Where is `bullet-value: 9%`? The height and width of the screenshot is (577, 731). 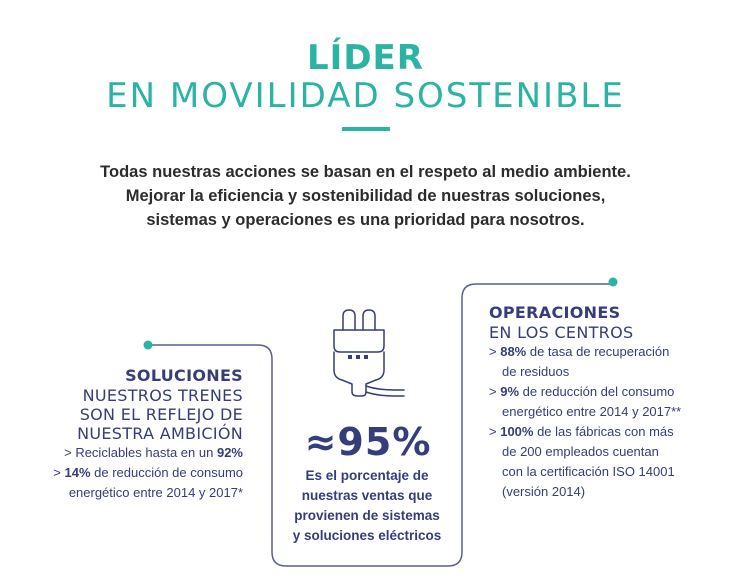
bullet-value: 9% is located at coordinates (510, 391).